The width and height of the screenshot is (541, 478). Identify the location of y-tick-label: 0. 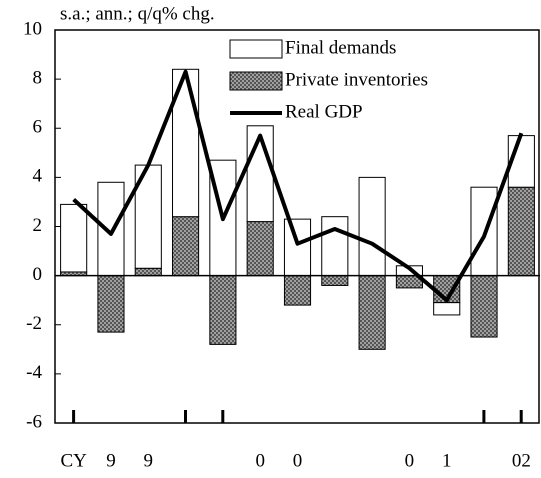
(38, 274).